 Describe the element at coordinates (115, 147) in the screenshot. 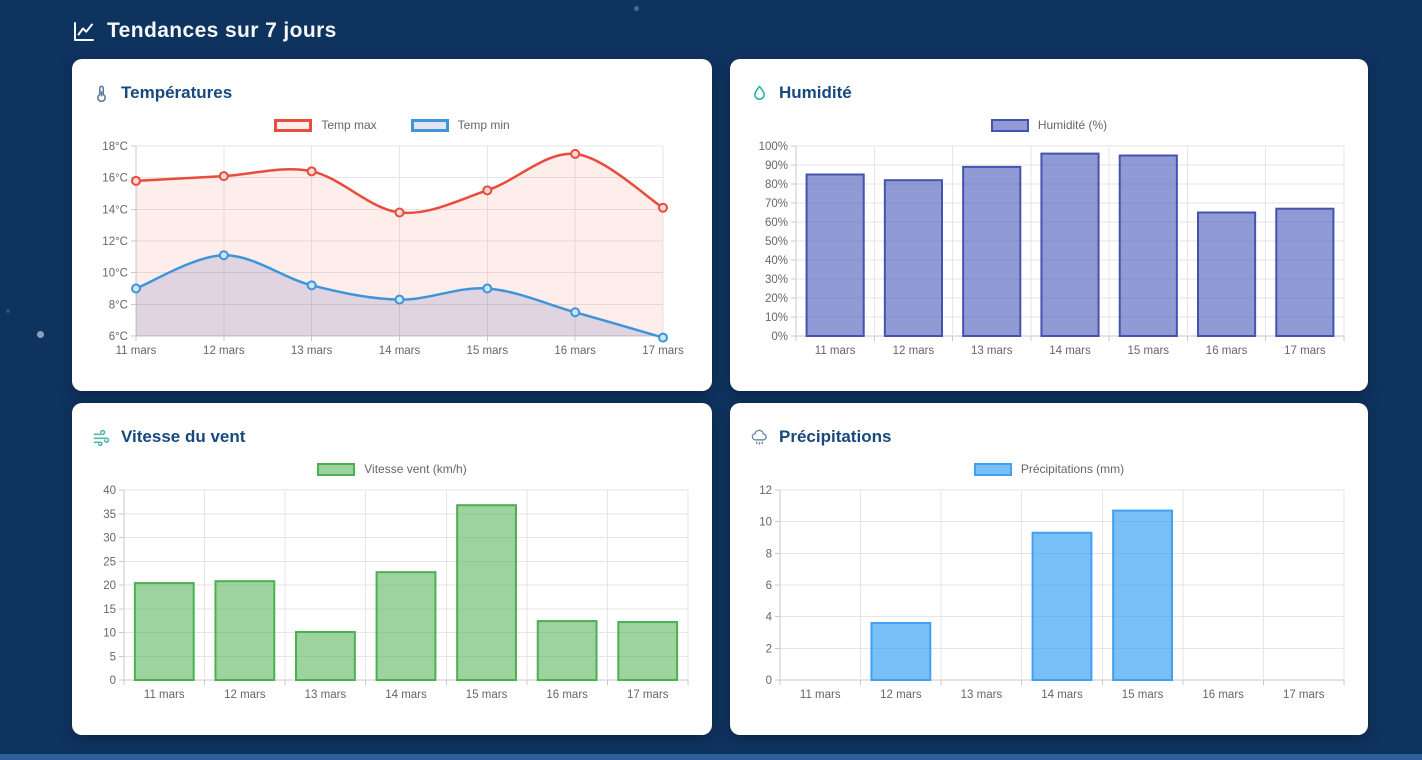

I see `svg-text: 18°C` at that location.